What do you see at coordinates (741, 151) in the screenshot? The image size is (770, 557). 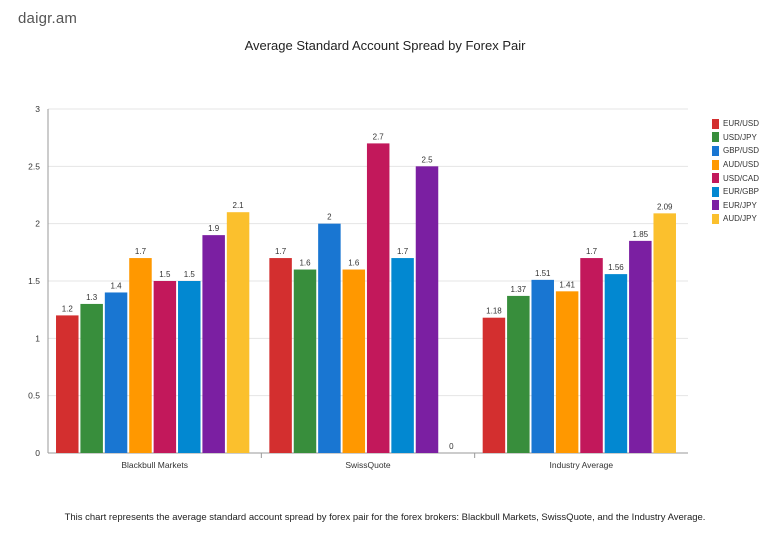 I see `legend-label: GBP/USD` at bounding box center [741, 151].